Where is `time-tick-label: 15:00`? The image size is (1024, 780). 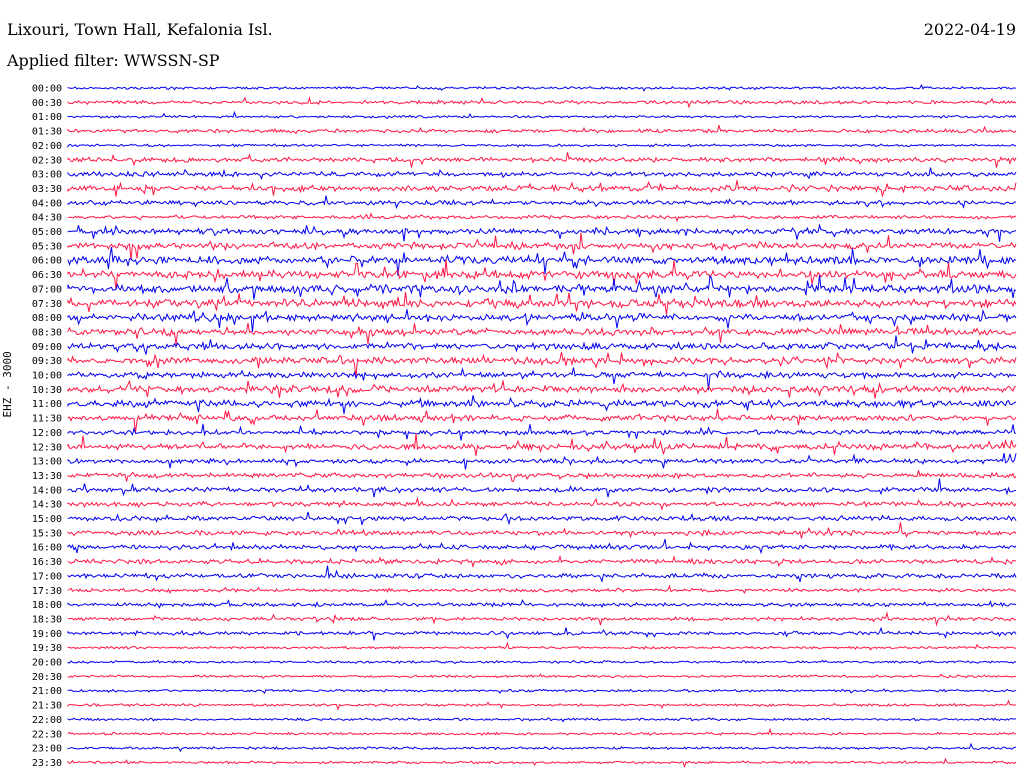 time-tick-label: 15:00 is located at coordinates (47, 519).